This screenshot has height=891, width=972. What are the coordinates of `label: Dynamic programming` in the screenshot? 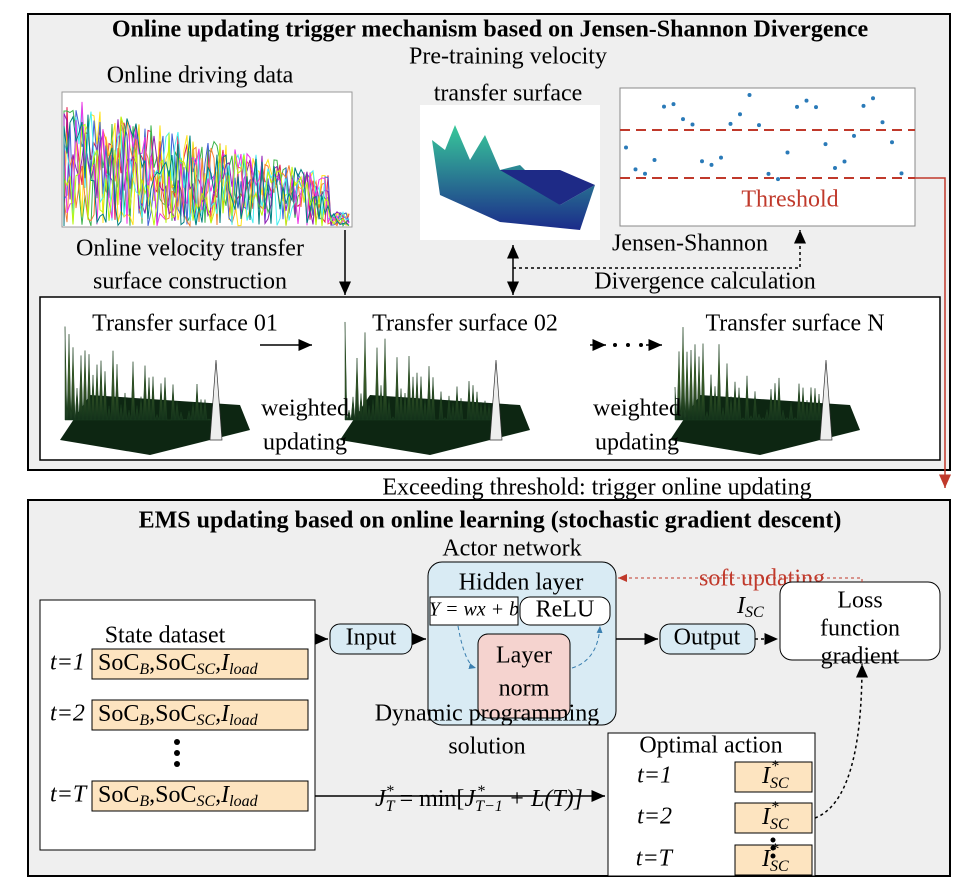 It's located at (487, 714).